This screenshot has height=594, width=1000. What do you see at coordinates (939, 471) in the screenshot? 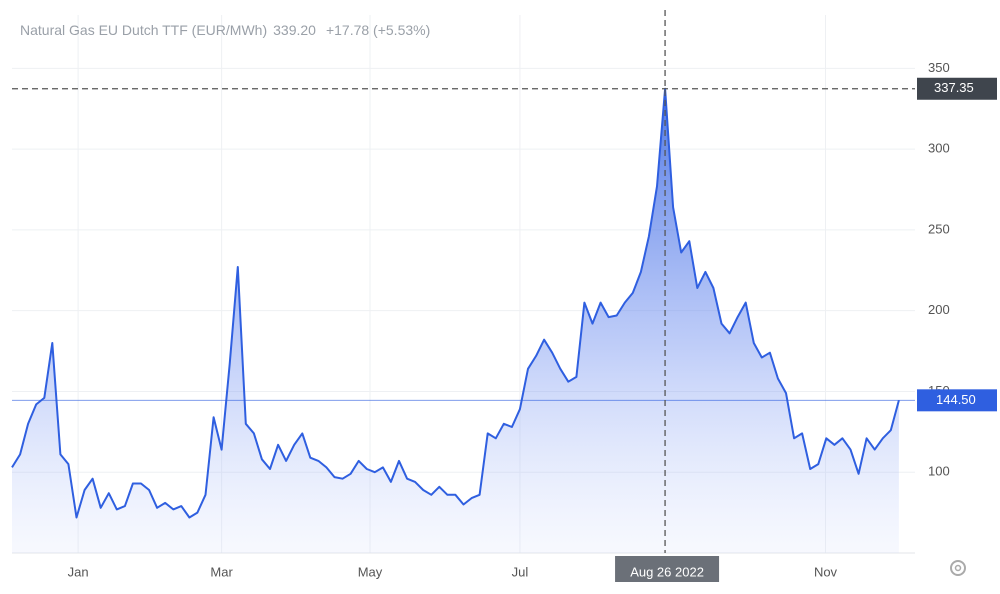
I see `y-tick-label: 100` at bounding box center [939, 471].